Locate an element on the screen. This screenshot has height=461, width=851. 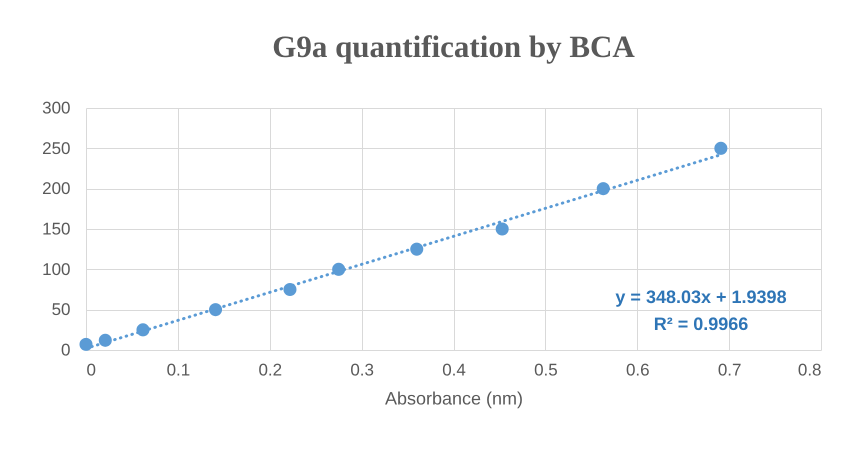
y-tick-label: 150 is located at coordinates (56, 229).